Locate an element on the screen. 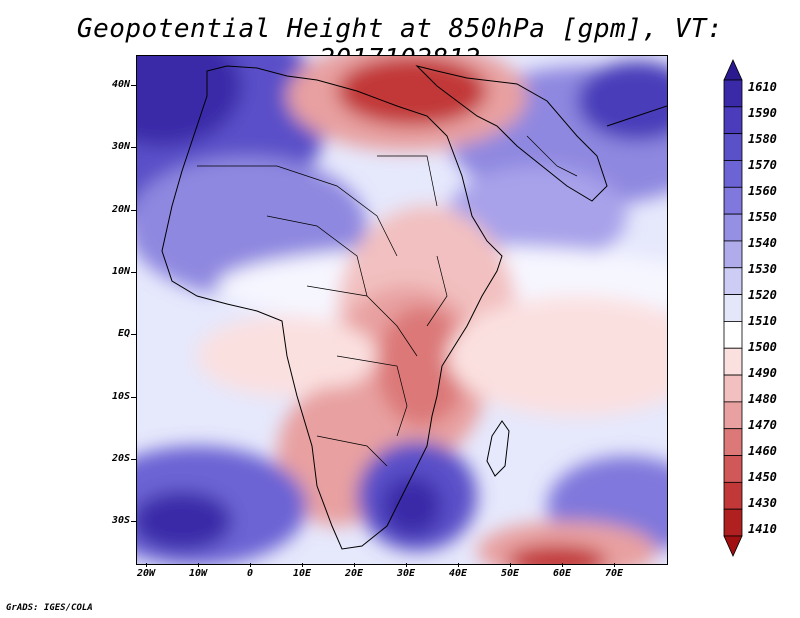  colorbar-label: 1480 is located at coordinates (762, 399).